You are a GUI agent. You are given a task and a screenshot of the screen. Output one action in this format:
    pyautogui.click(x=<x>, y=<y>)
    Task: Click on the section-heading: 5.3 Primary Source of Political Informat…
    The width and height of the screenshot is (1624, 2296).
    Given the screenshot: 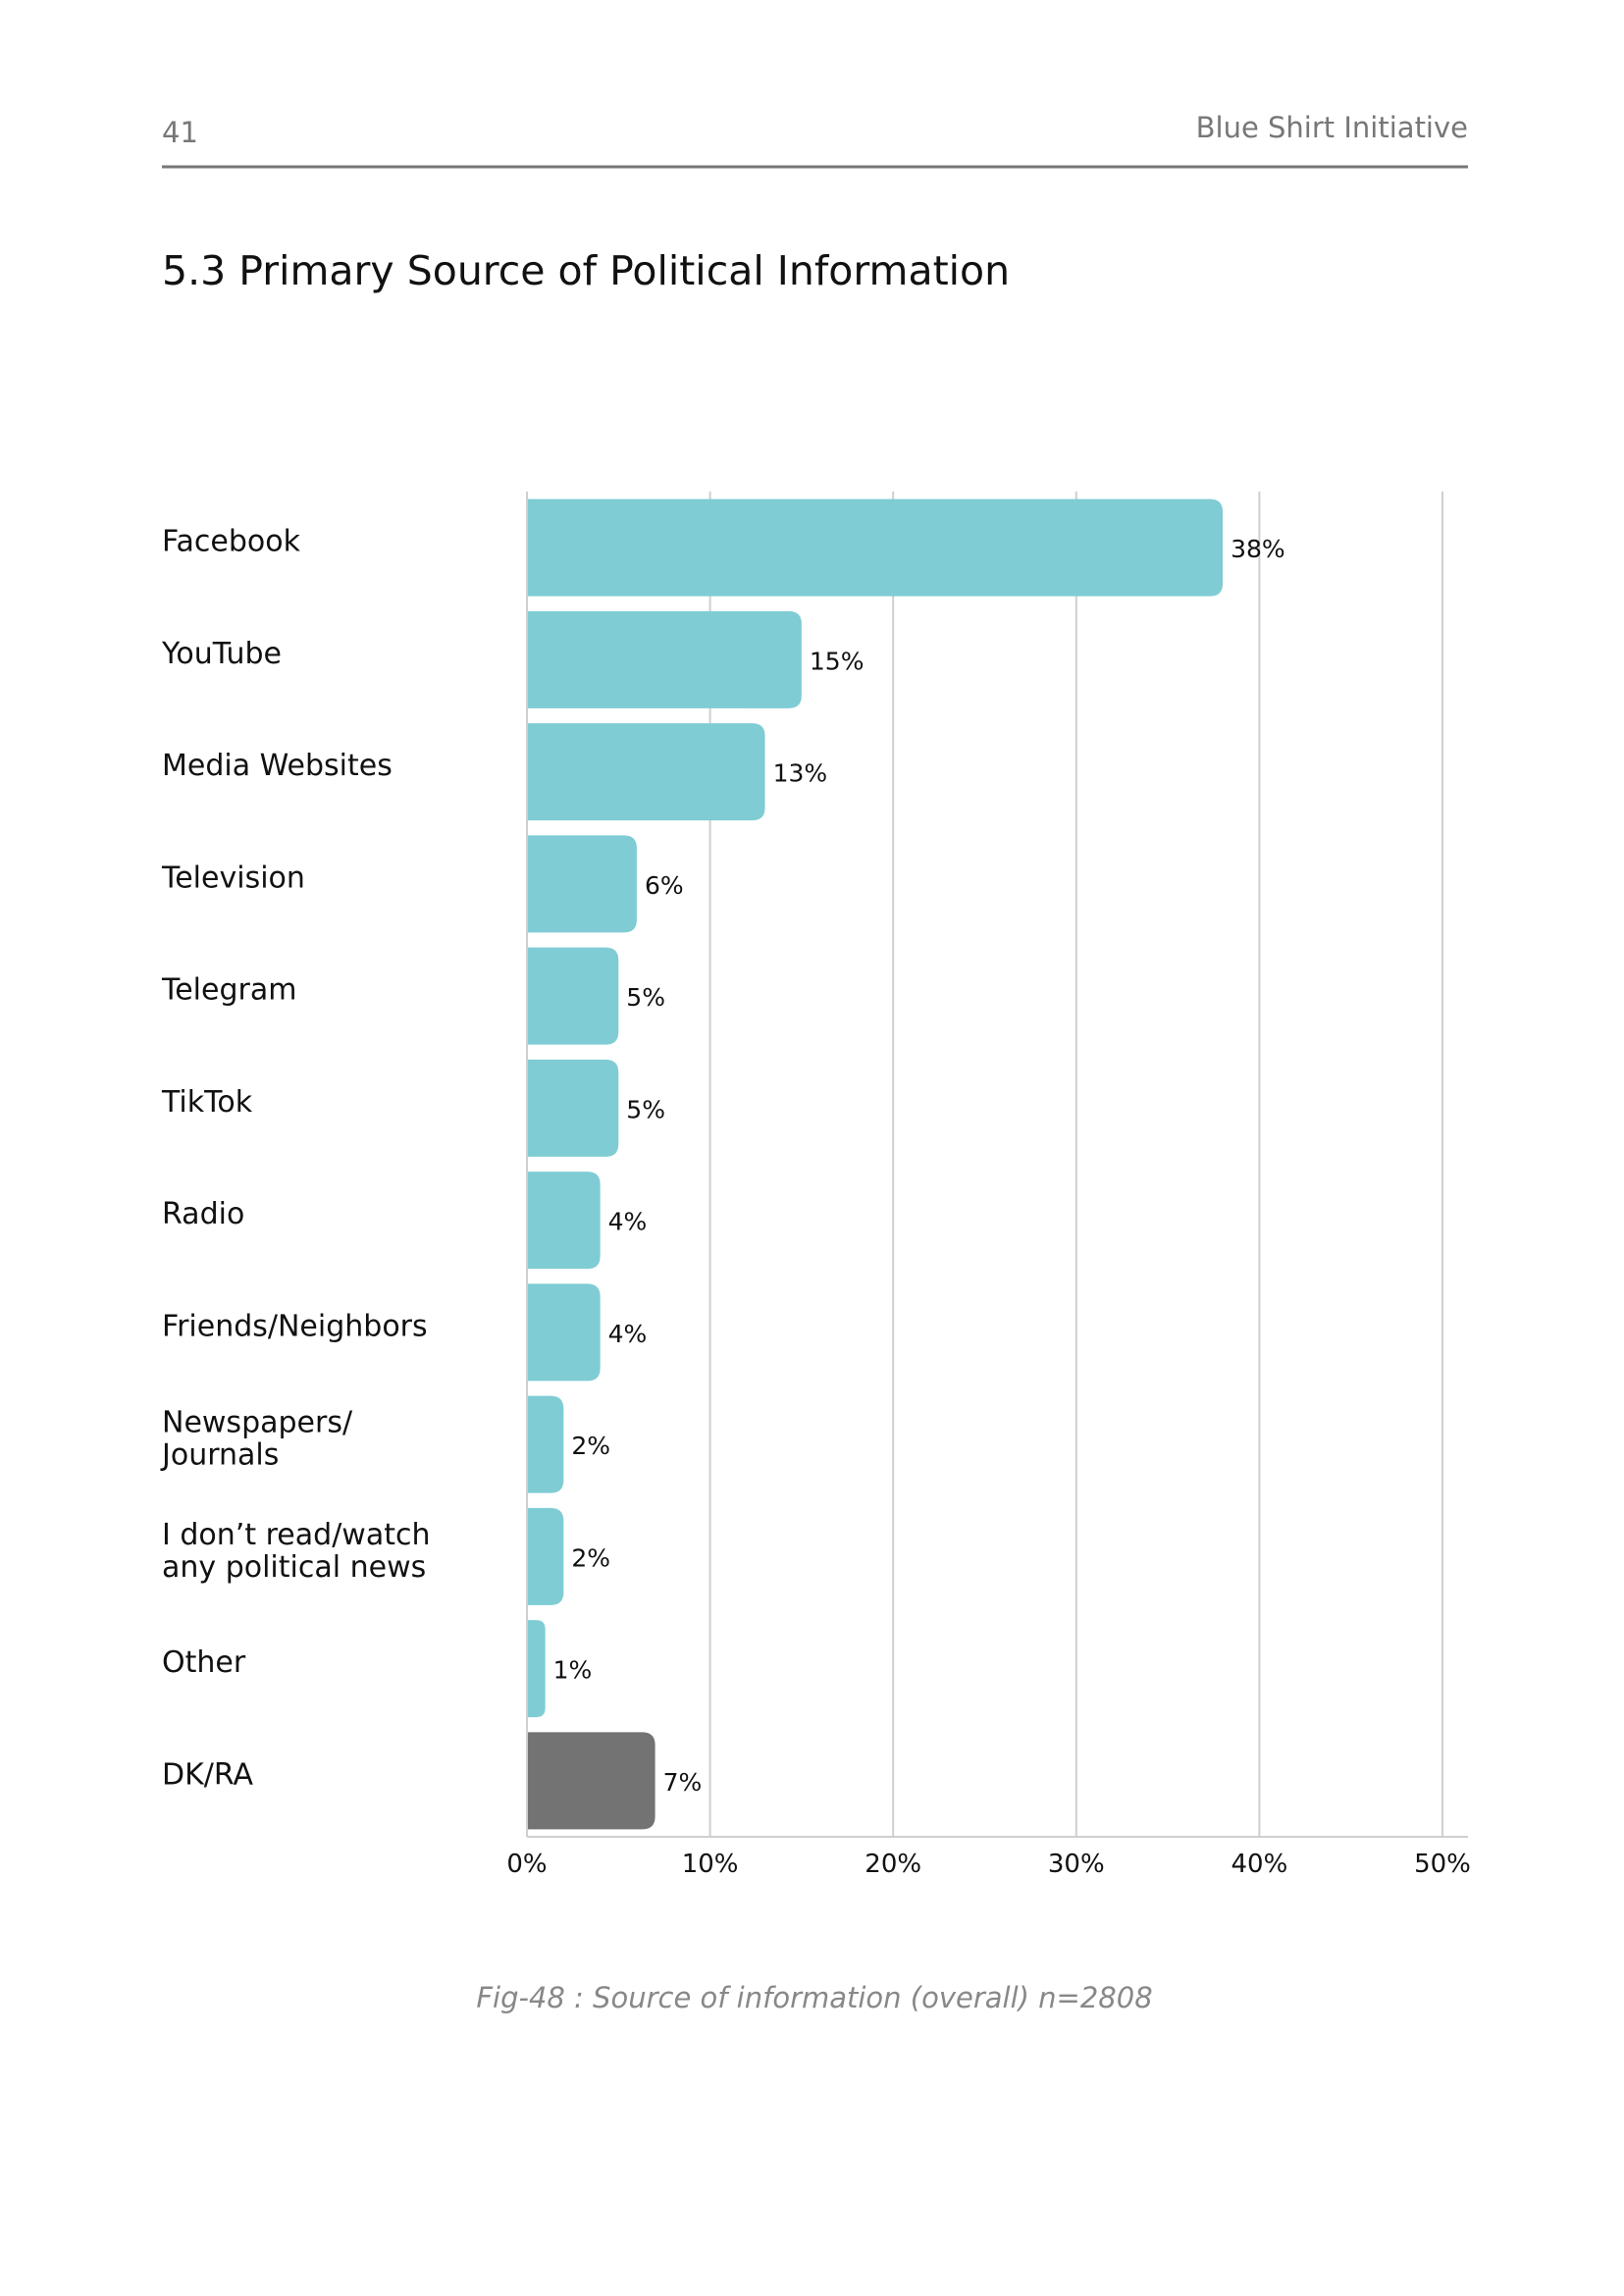 What is the action you would take?
    pyautogui.click(x=586, y=270)
    